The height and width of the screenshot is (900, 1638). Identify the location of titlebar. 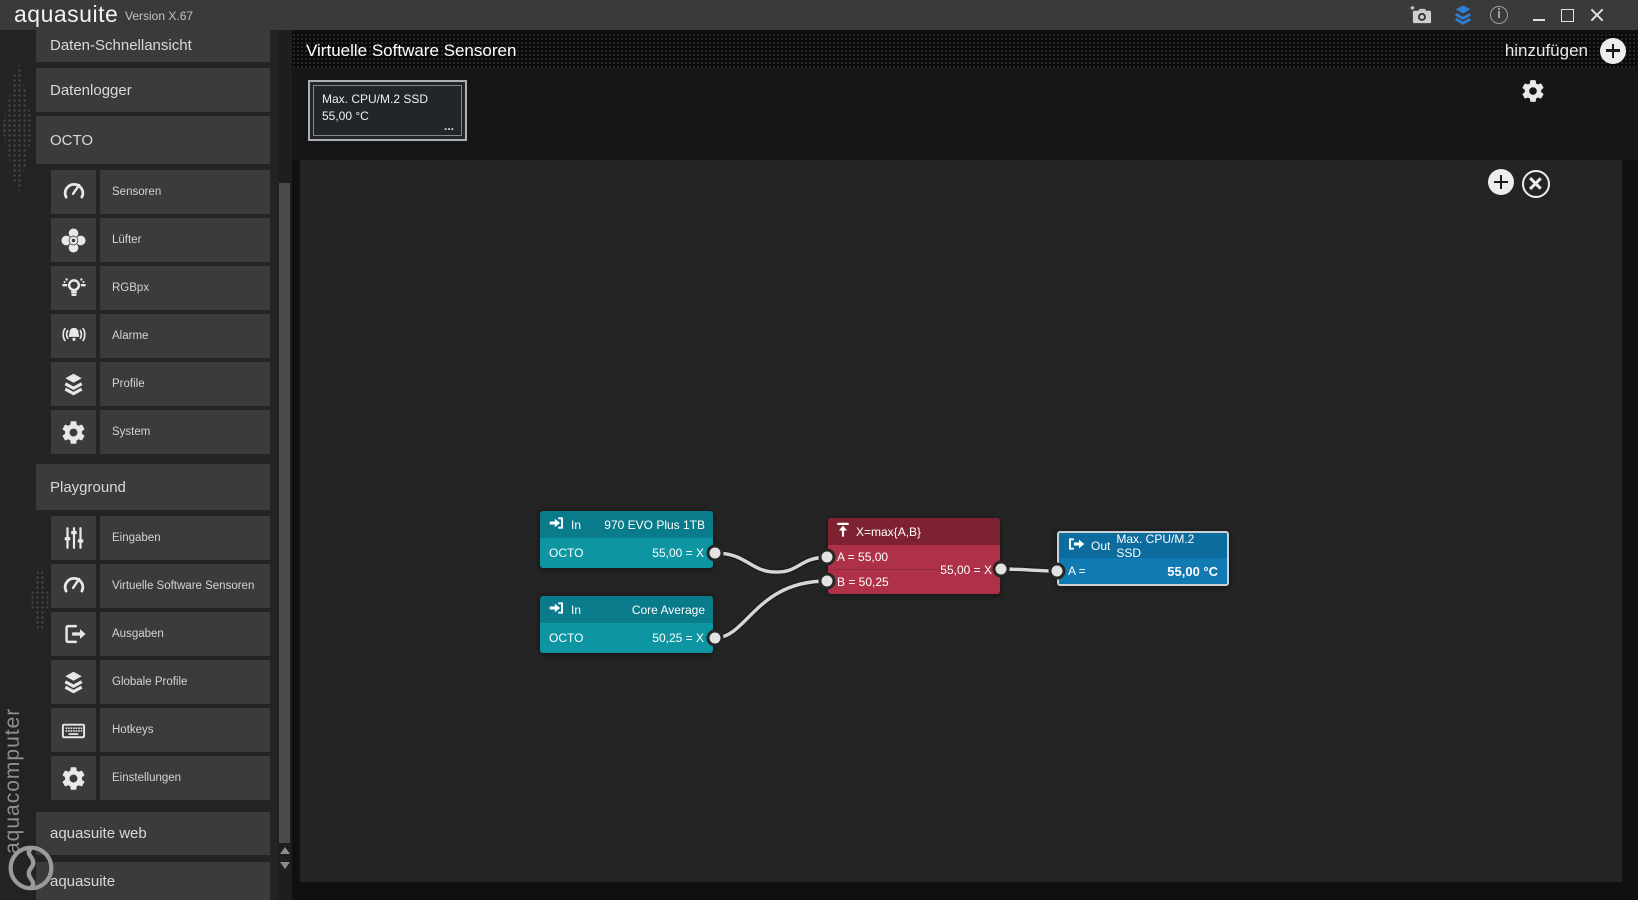
(819, 15).